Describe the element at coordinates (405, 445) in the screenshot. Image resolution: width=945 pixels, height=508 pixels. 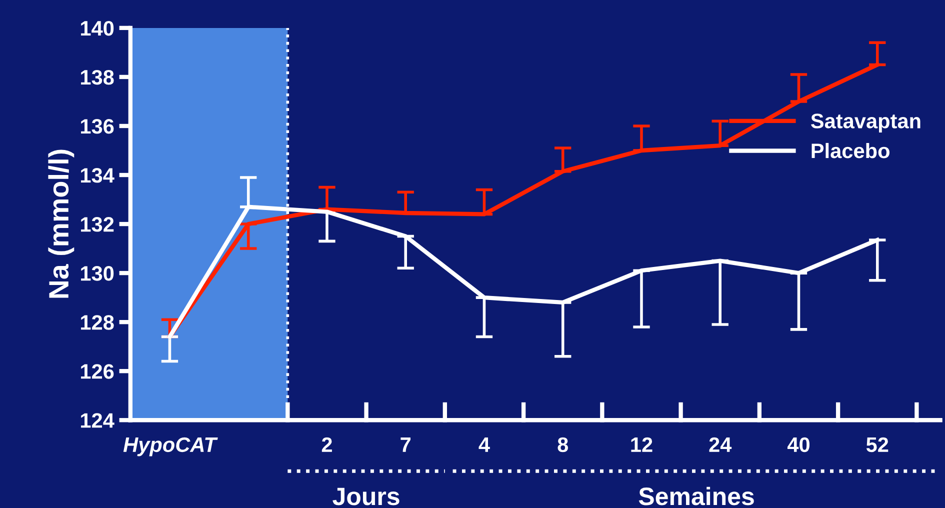
I see `x-tick-label: 7` at that location.